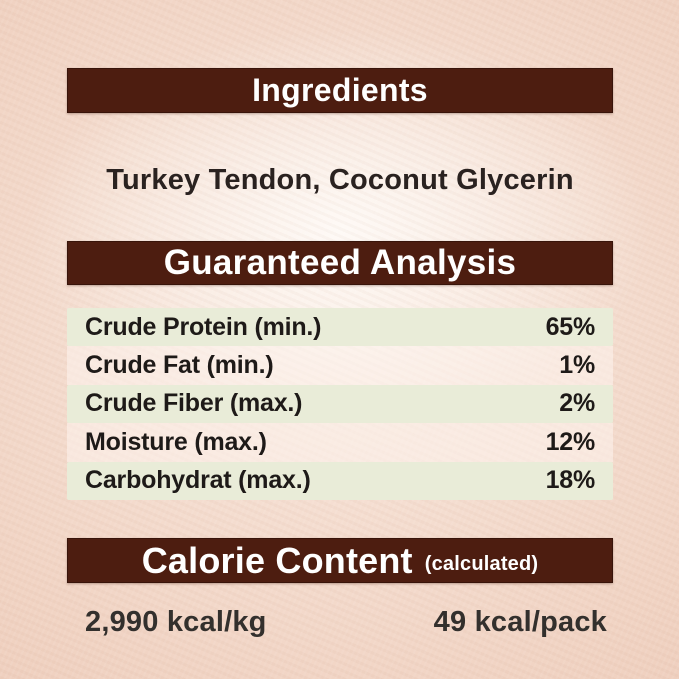 The image size is (679, 679). I want to click on table-row: Crude Fiber (max.) 2%, so click(340, 404).